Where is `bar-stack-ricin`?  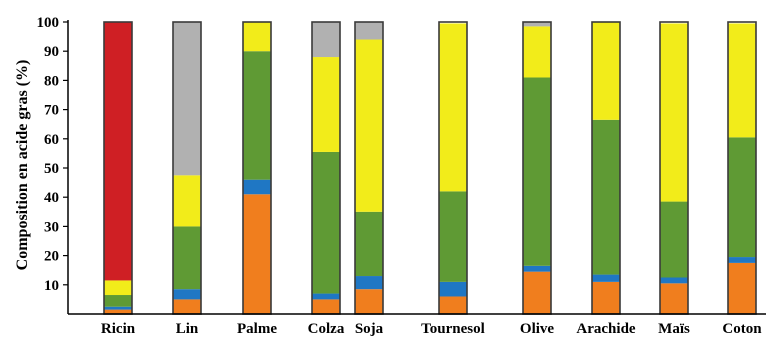 bar-stack-ricin is located at coordinates (118, 168).